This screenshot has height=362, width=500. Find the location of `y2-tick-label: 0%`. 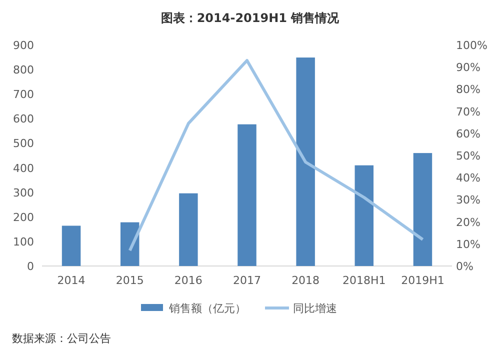

y2-tick-label: 0% is located at coordinates (465, 266).